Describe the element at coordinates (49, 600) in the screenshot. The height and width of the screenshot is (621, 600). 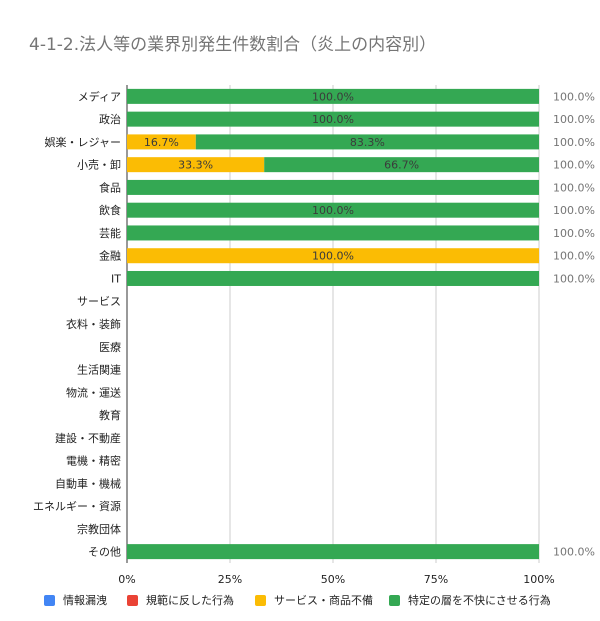
I see `legend-swatch-blue` at that location.